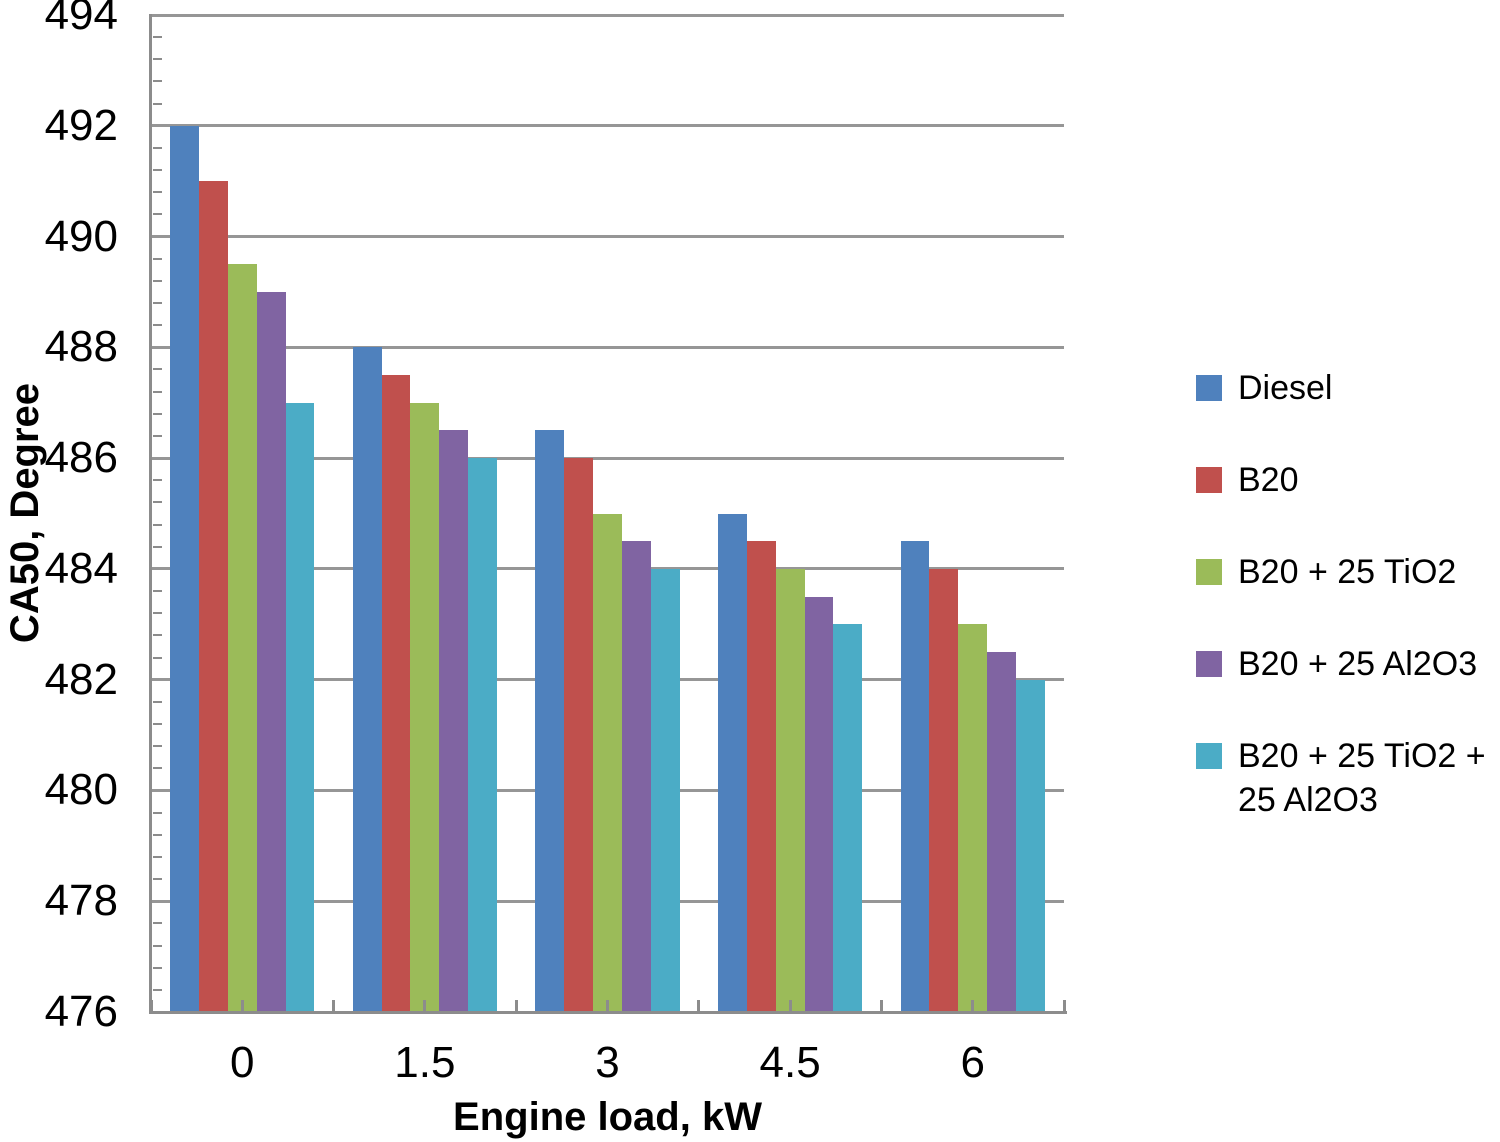 Image resolution: width=1500 pixels, height=1142 pixels. What do you see at coordinates (425, 707) in the screenshot?
I see `bar-1.5kW-series-3` at bounding box center [425, 707].